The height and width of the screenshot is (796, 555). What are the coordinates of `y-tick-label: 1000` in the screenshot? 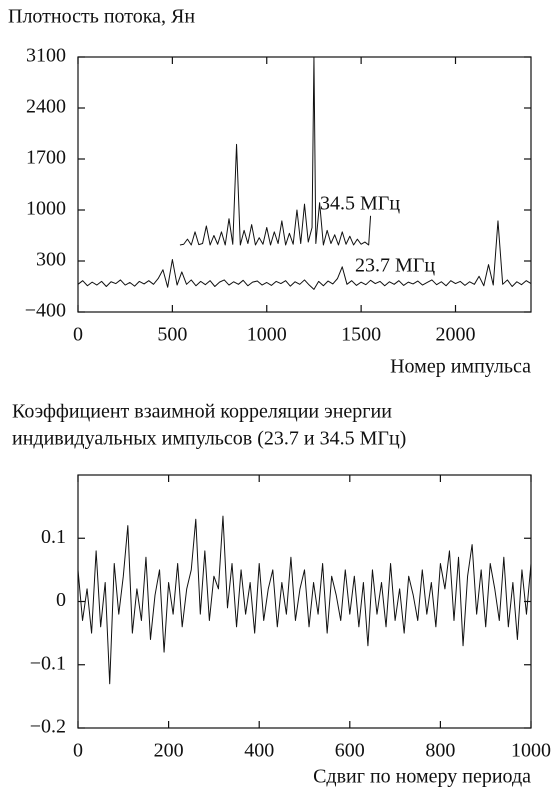 It's located at (46, 209).